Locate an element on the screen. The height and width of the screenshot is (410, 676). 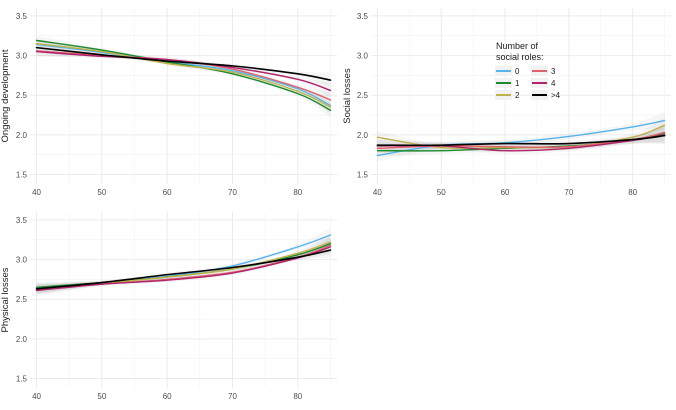
y-axis-label: Social losses is located at coordinates (347, 96).